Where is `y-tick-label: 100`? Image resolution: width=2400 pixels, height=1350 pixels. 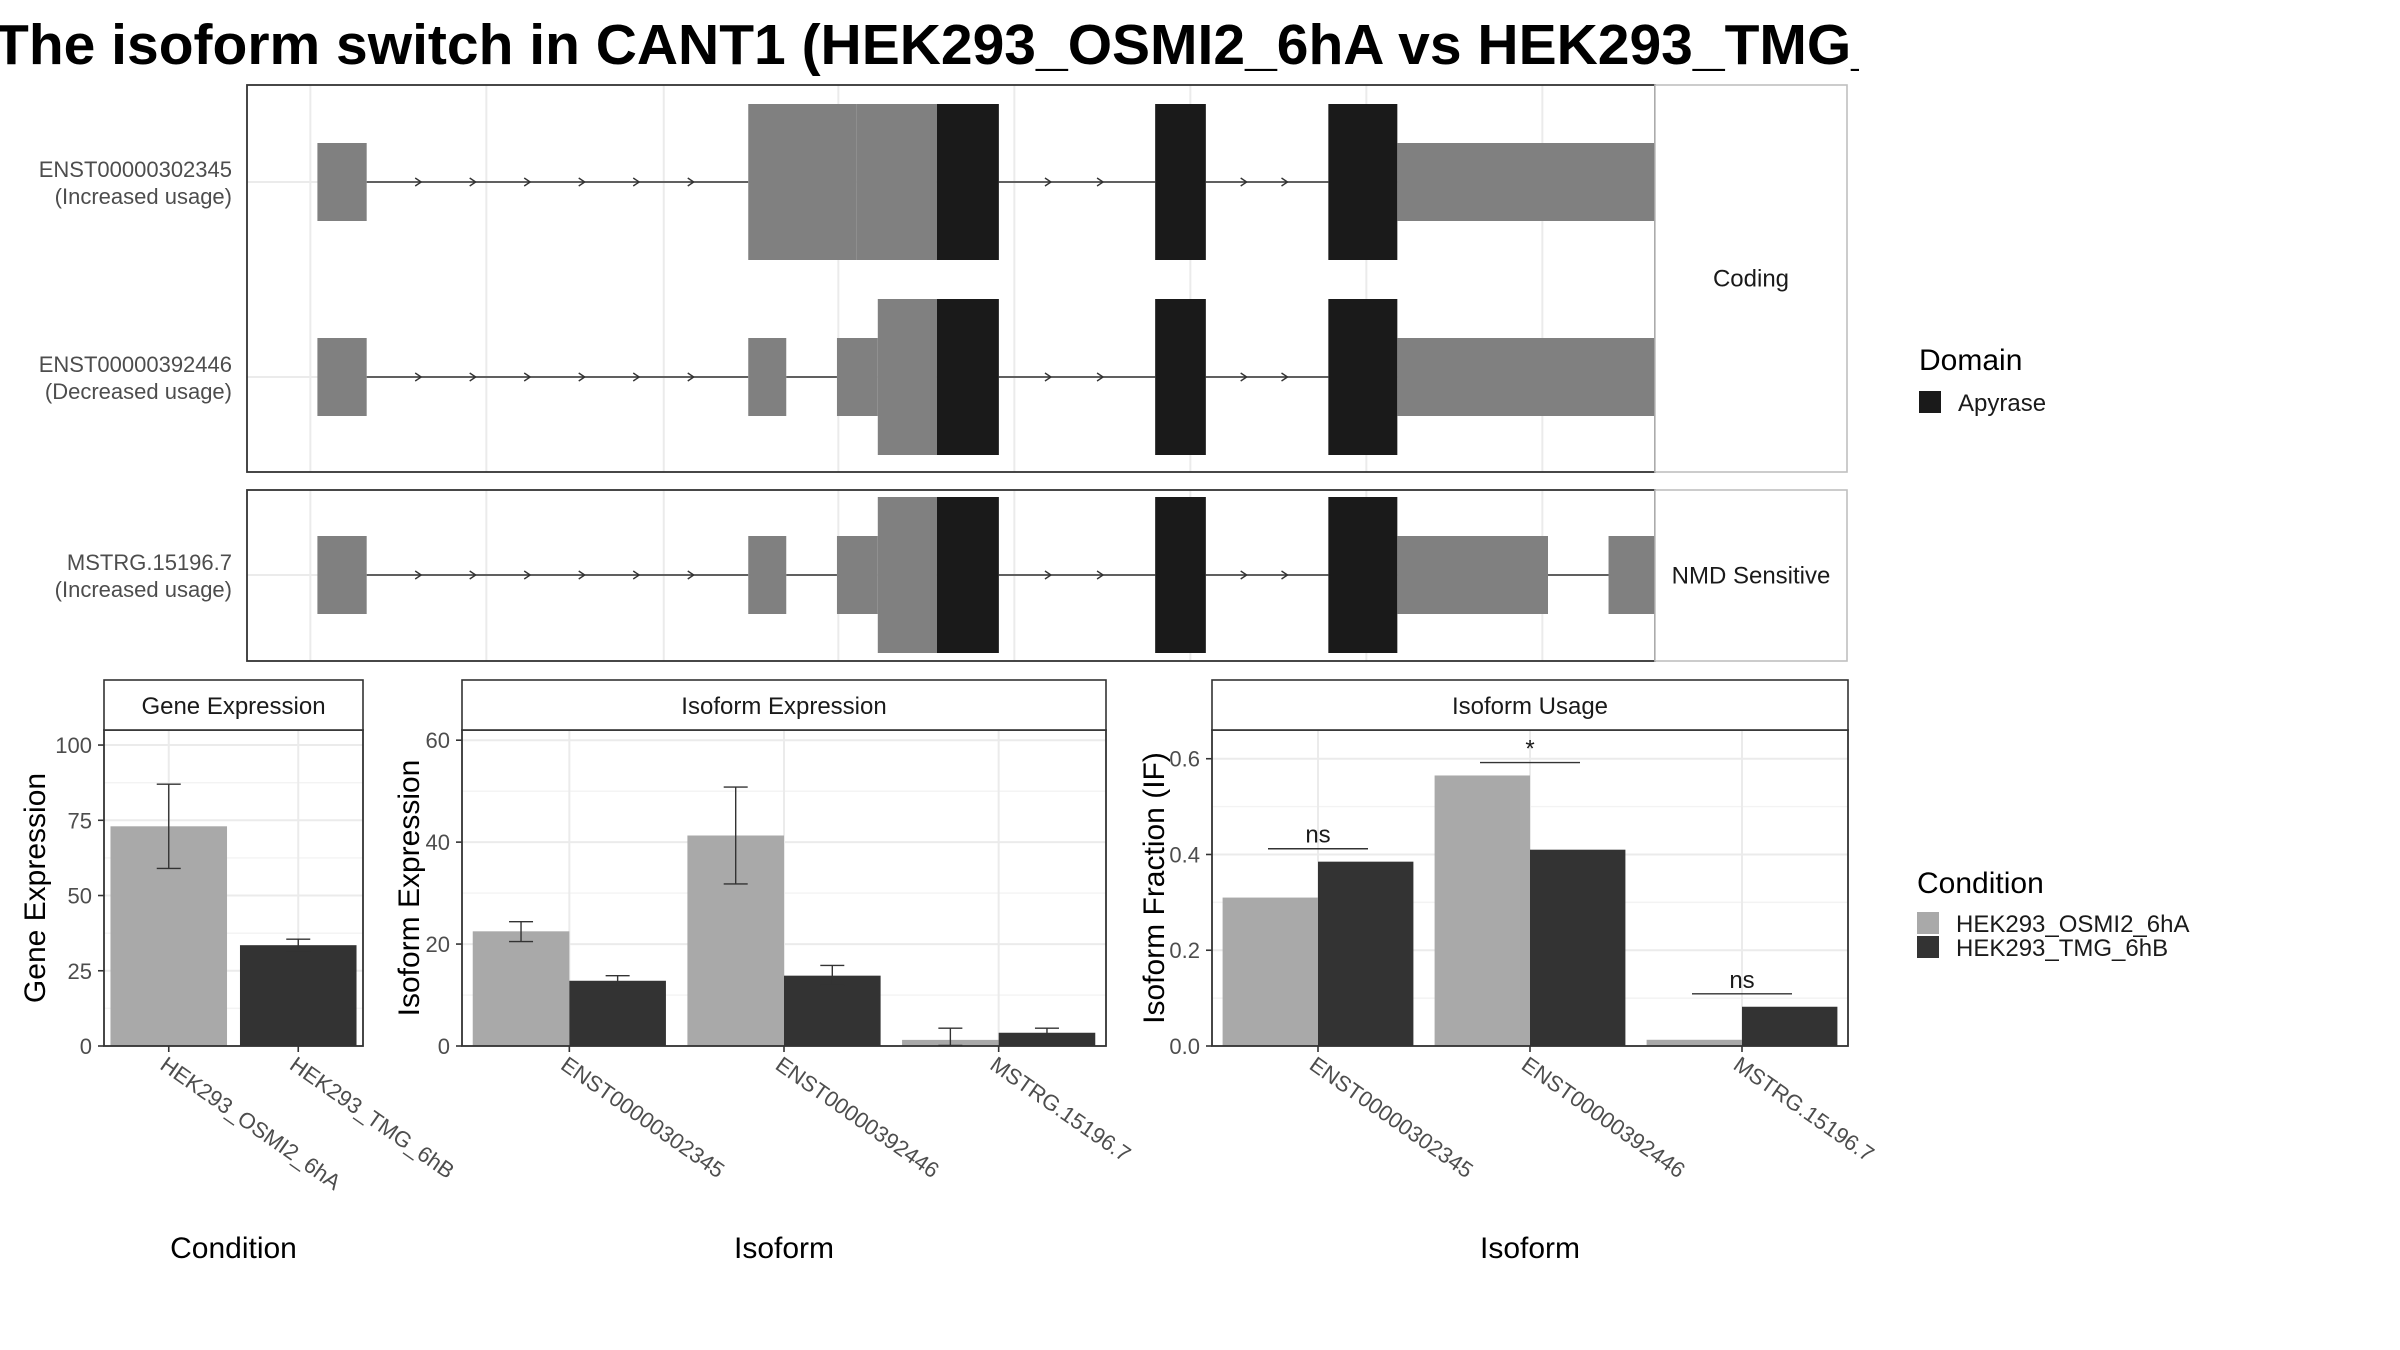 y-tick-label: 100 is located at coordinates (73, 745).